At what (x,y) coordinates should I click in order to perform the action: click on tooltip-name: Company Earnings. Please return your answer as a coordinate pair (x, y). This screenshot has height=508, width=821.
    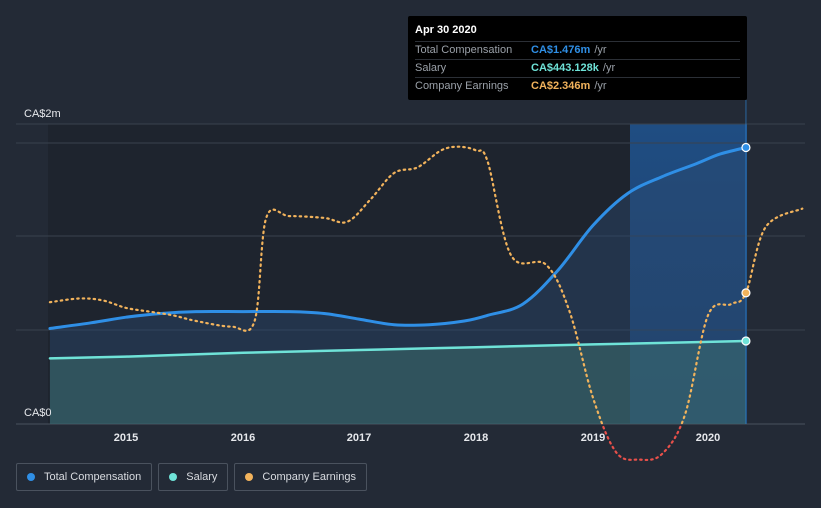
    Looking at the image, I should click on (462, 86).